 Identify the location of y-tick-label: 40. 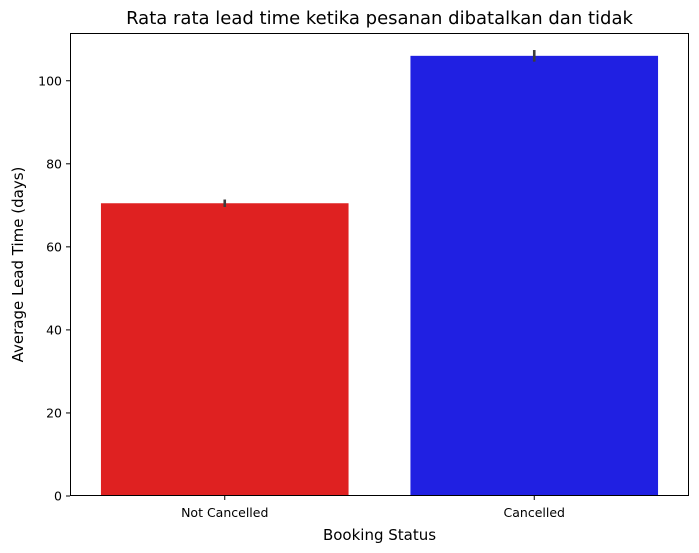
(54, 329).